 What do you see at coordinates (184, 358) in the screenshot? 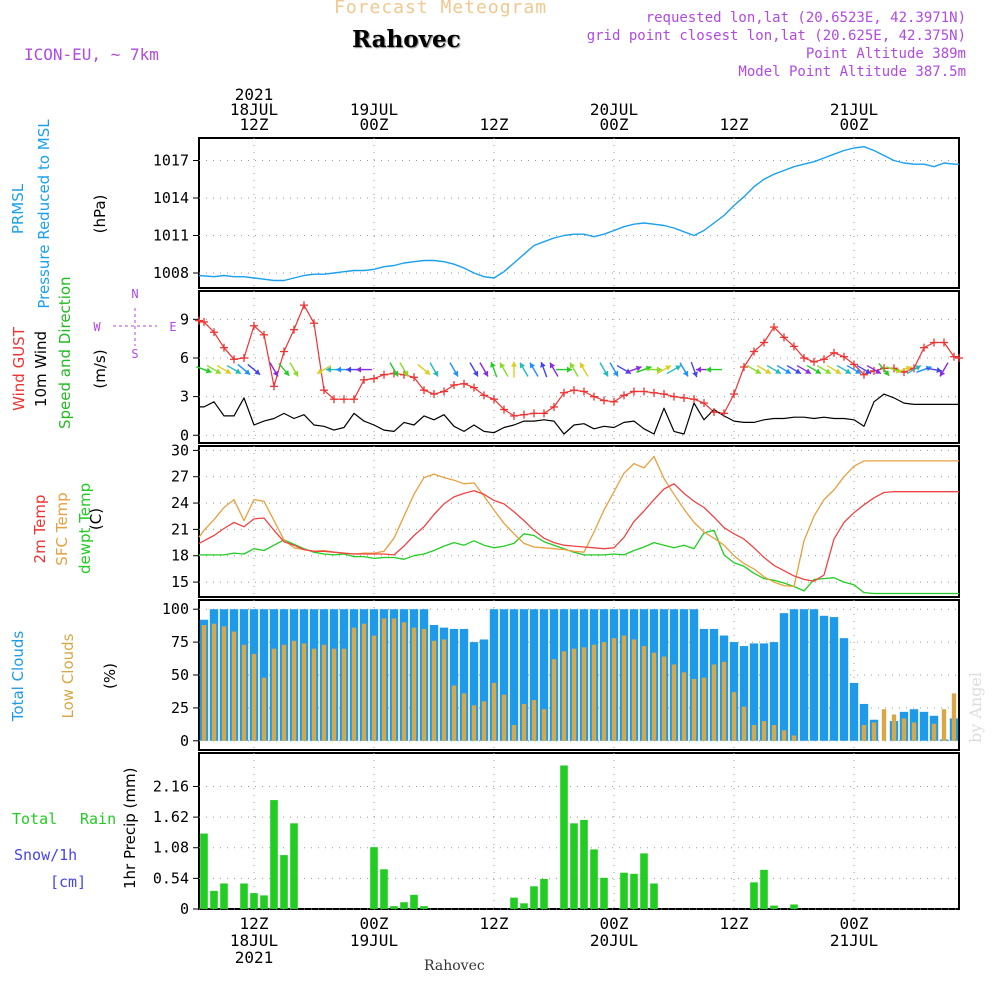
I see `wind-ytick-label: 6` at bounding box center [184, 358].